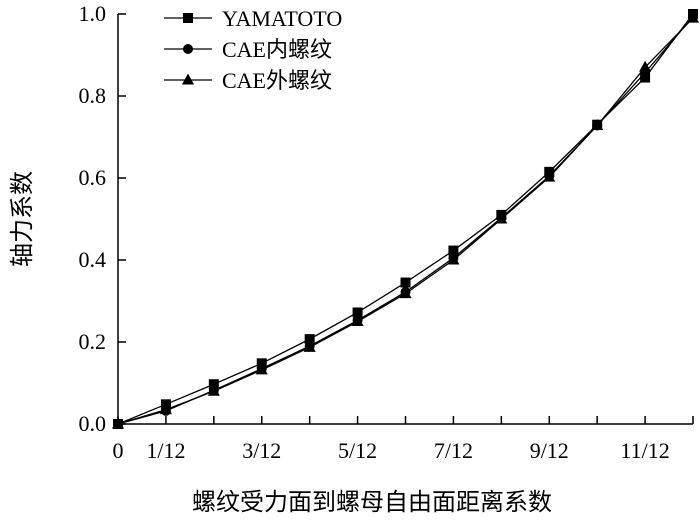  I want to click on legend-label: CAE外螺纹, so click(277, 80).